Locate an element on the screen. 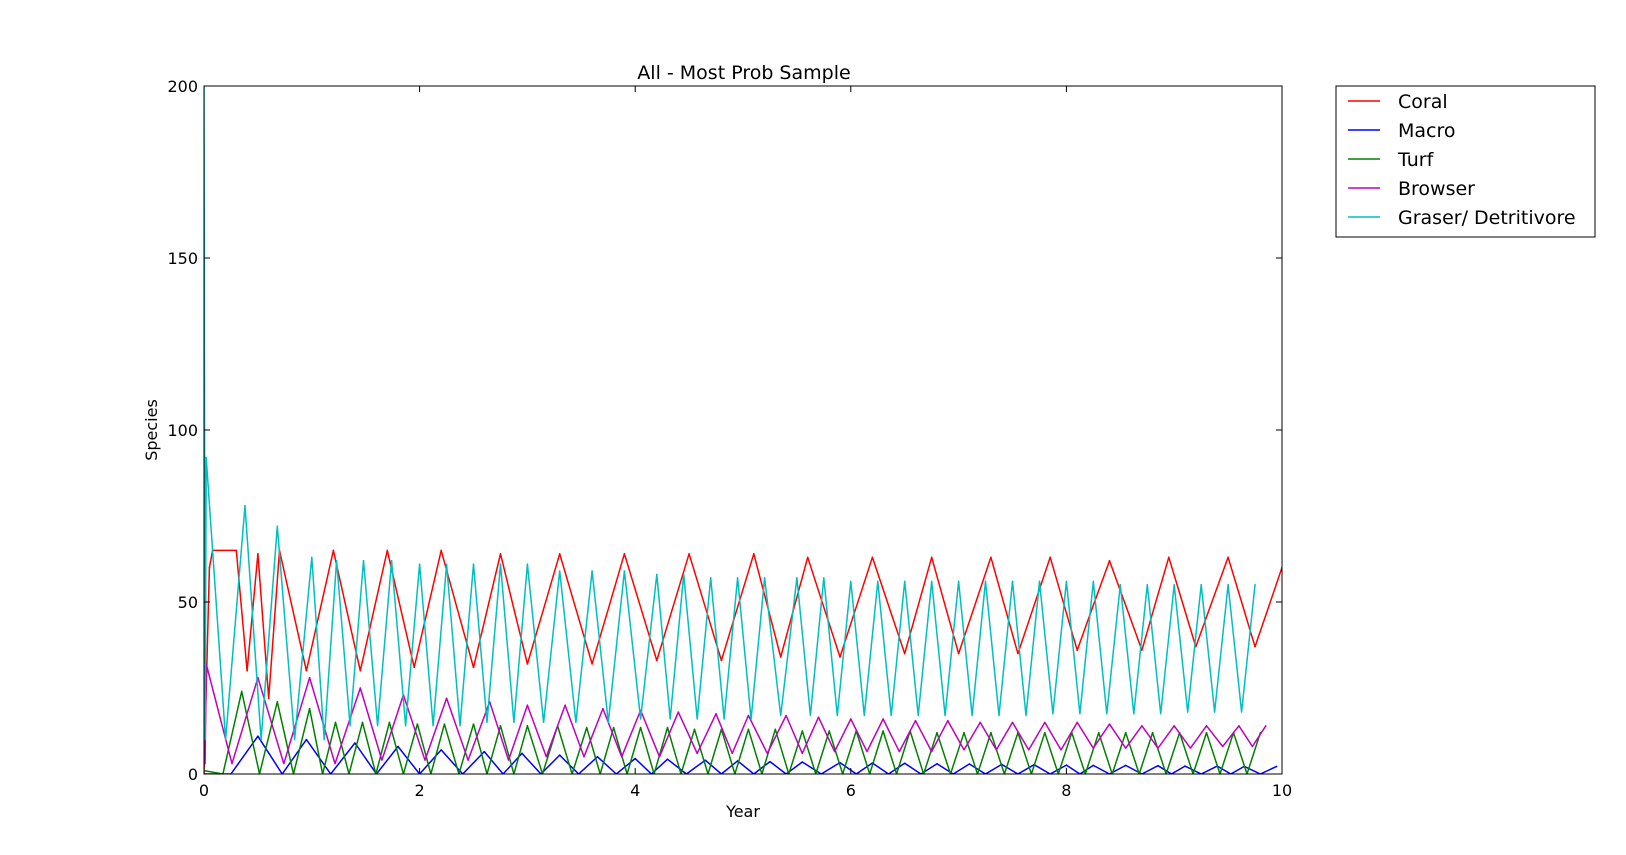  legend-box is located at coordinates (1465, 161).